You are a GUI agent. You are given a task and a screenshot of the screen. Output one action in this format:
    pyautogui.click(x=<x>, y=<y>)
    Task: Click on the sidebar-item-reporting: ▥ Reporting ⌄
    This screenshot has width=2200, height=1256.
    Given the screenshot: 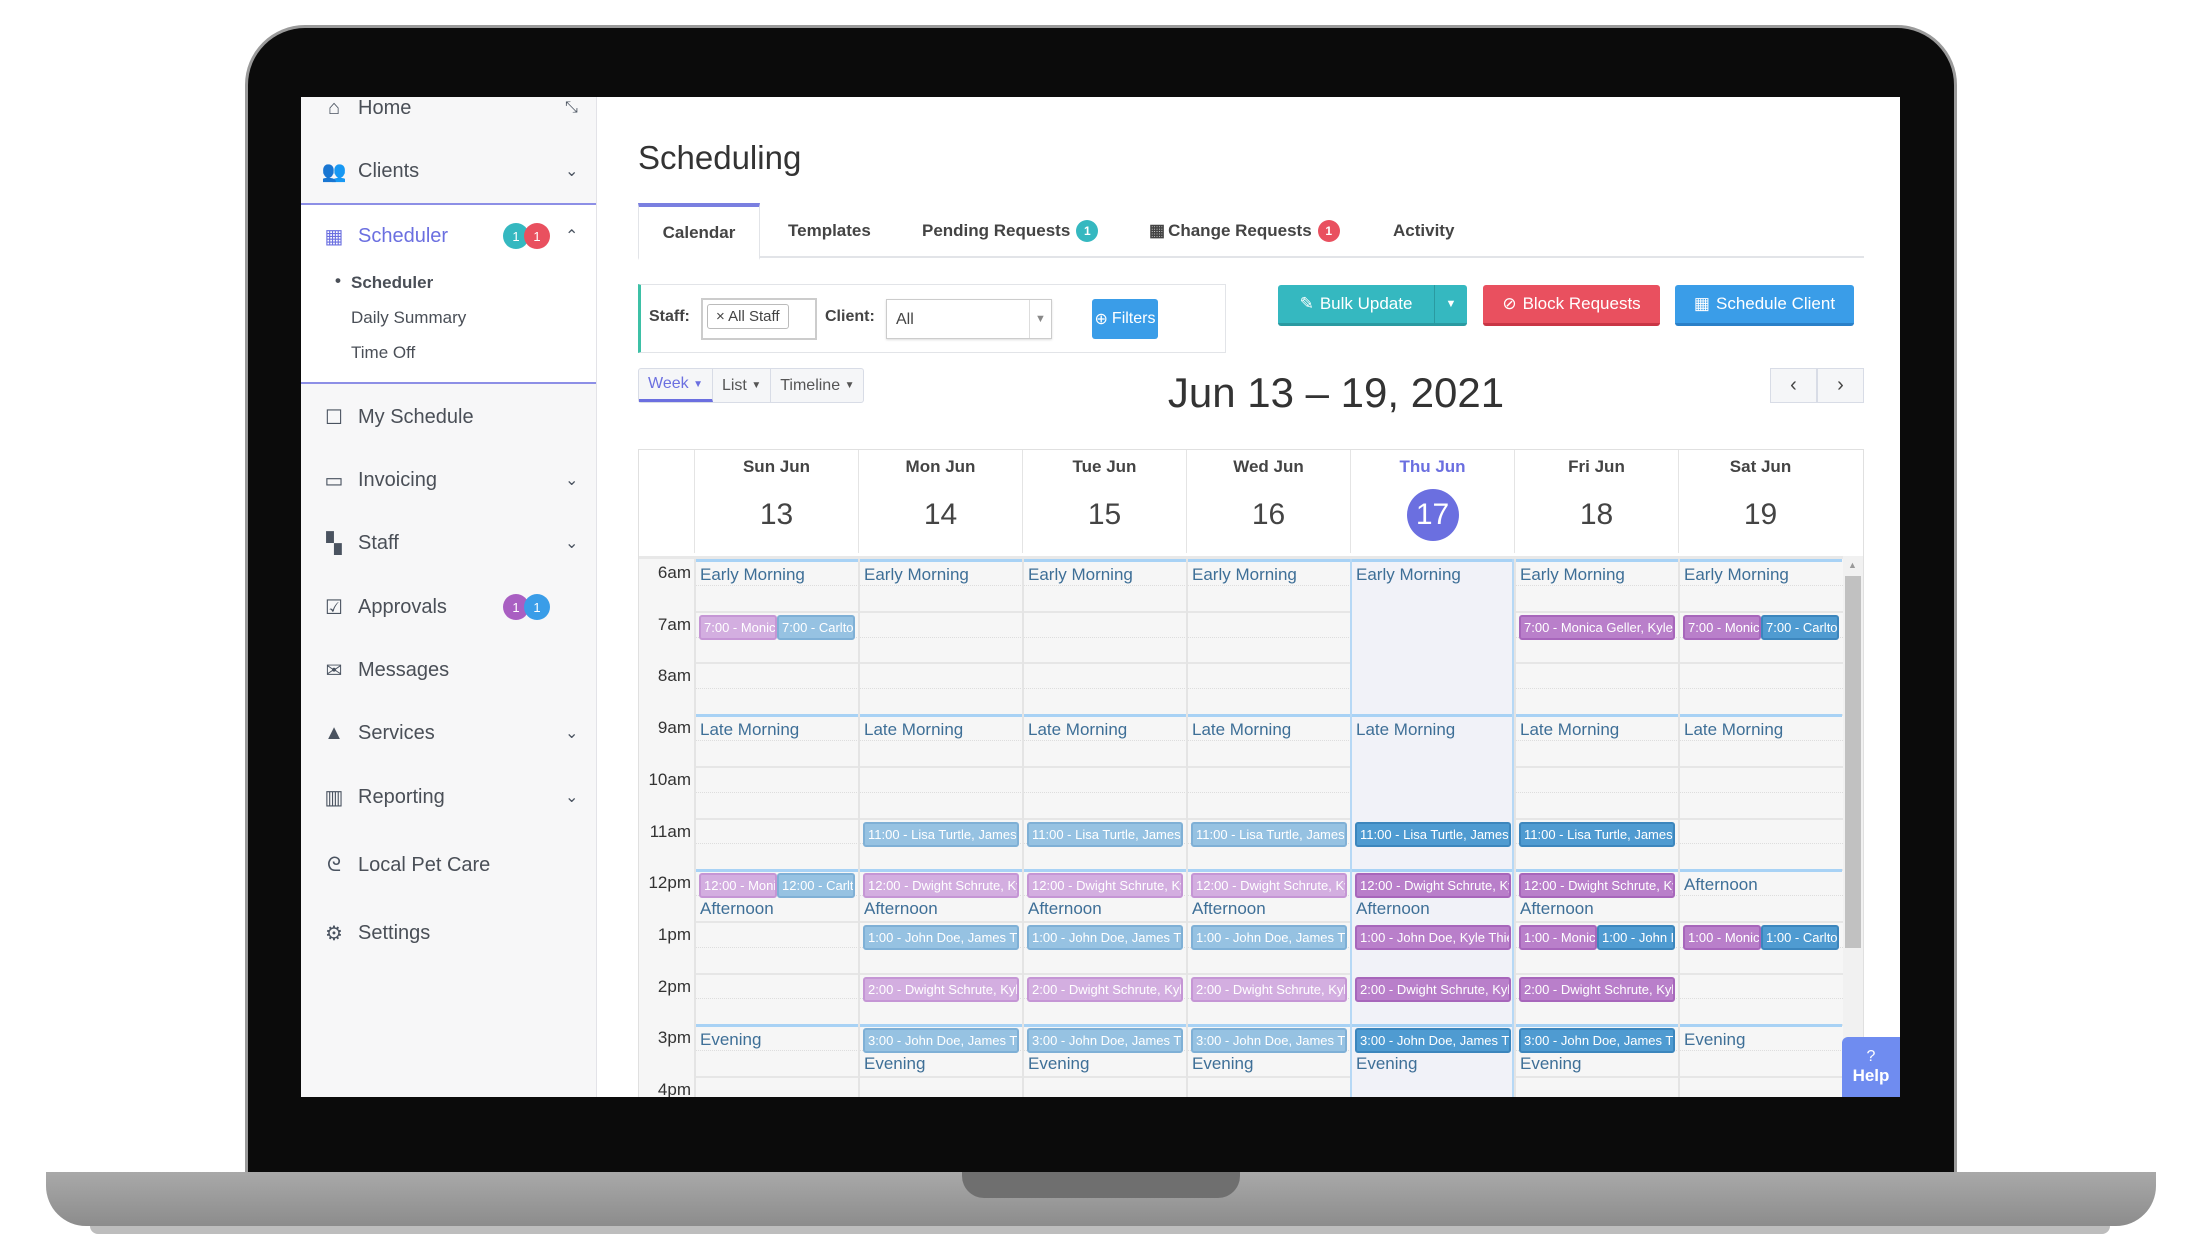 What is the action you would take?
    pyautogui.click(x=448, y=797)
    